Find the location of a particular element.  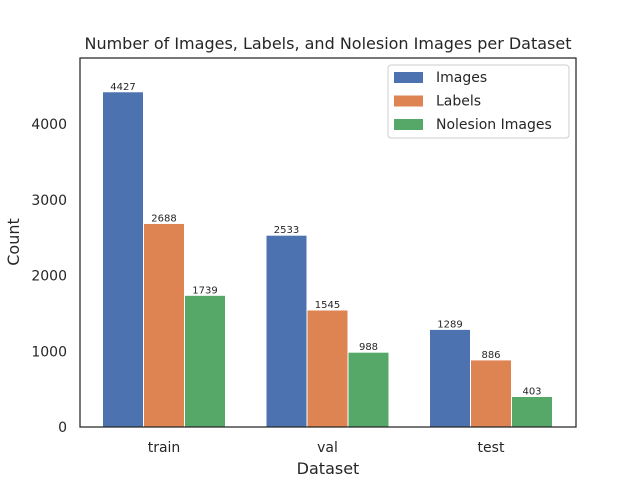

bar-test-images is located at coordinates (450, 378).